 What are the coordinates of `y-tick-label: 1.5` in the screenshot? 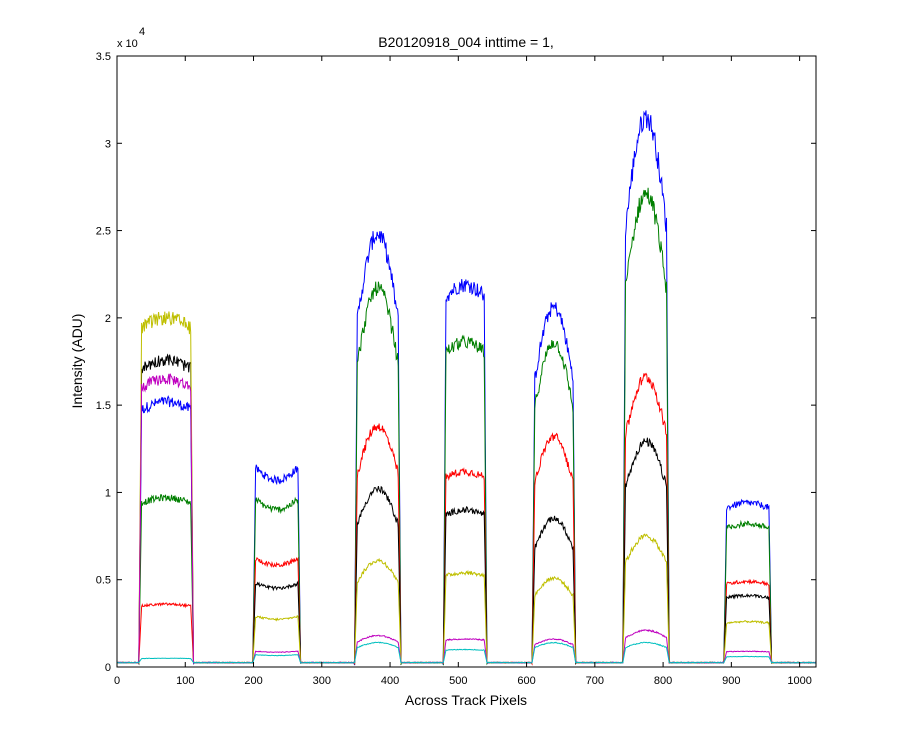 It's located at (103, 406).